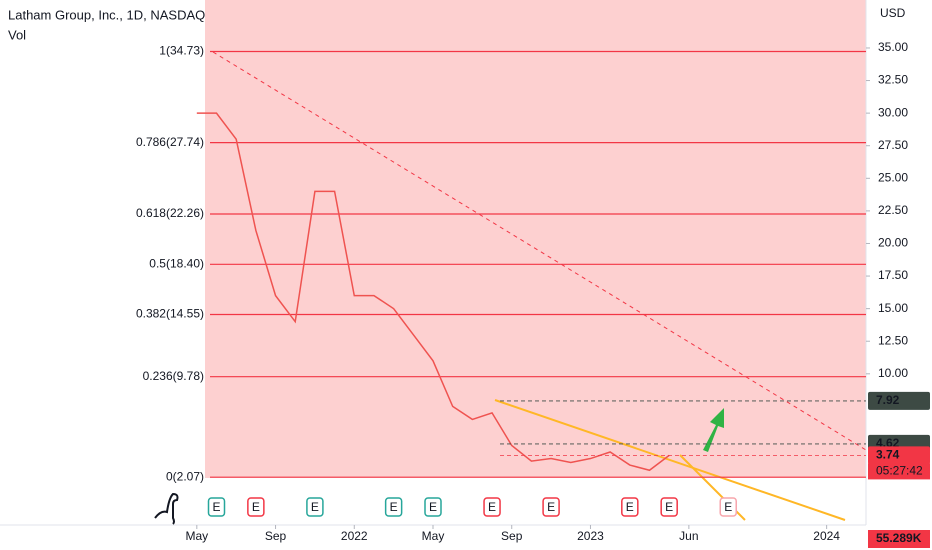 This screenshot has width=932, height=550. Describe the element at coordinates (170, 213) in the screenshot. I see `fib-label: 0.618(22.26)` at that location.